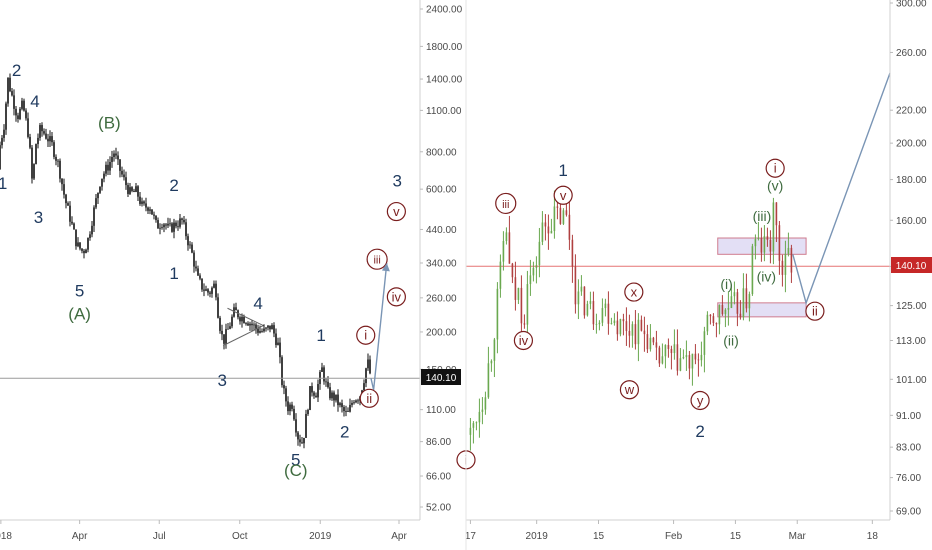 This screenshot has height=550, width=932. Describe the element at coordinates (911, 221) in the screenshot. I see `right-y-tick-label: 160.00` at that location.